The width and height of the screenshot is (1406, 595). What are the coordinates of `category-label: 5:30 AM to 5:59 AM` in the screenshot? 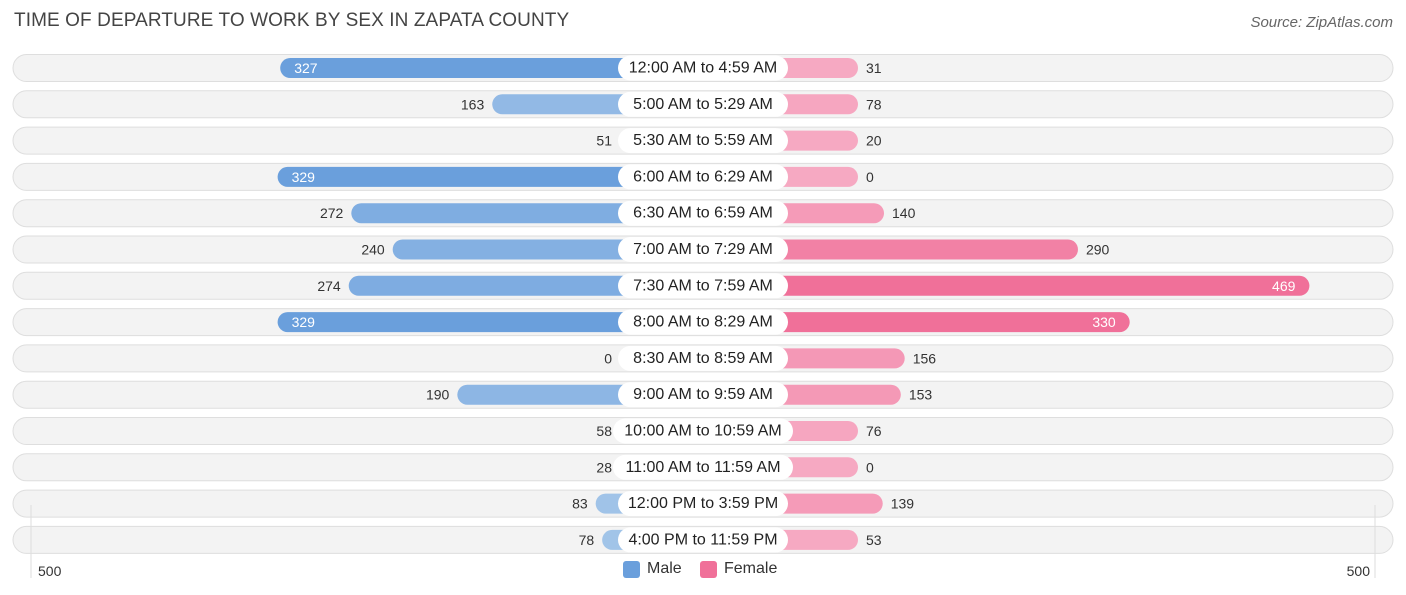 It's located at (703, 140).